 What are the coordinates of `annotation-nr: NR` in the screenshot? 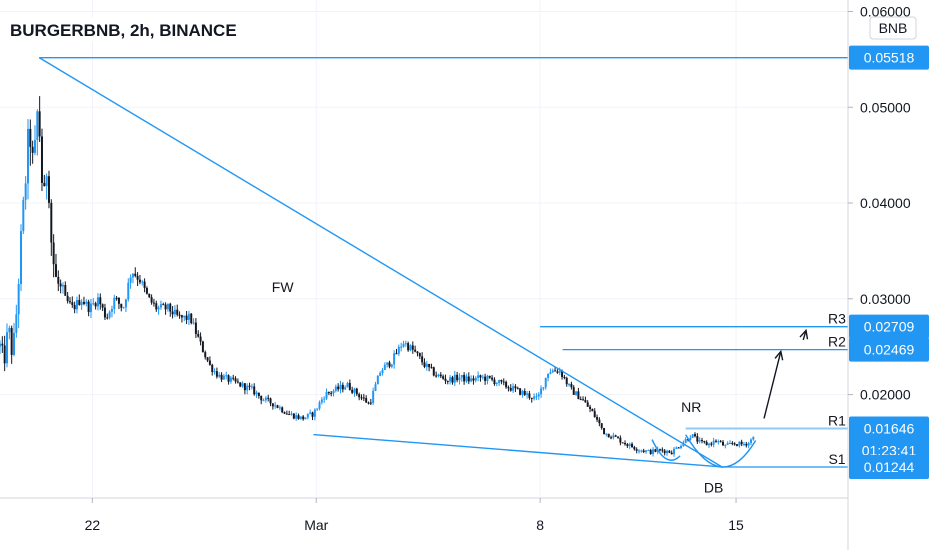 It's located at (691, 407).